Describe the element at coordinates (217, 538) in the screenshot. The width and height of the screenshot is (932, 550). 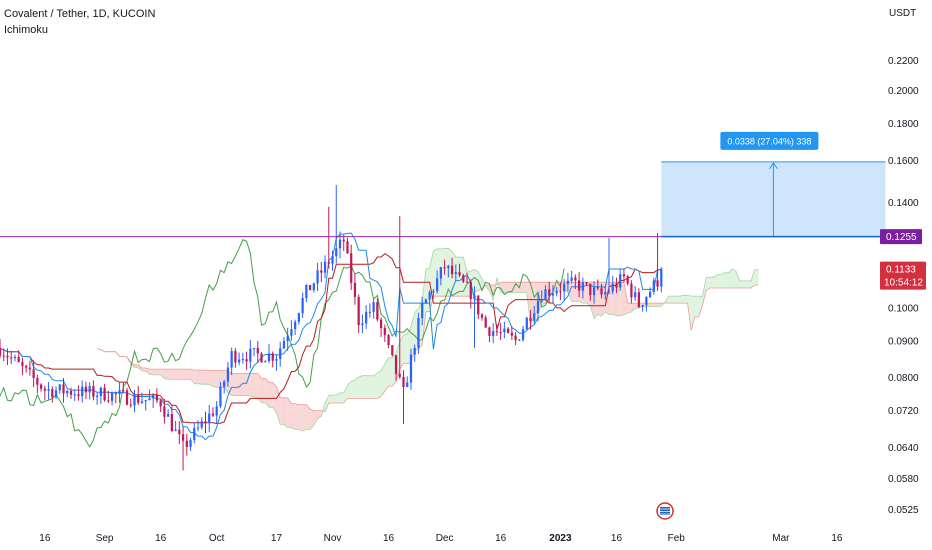
I see `x-tick-label: Oct` at that location.